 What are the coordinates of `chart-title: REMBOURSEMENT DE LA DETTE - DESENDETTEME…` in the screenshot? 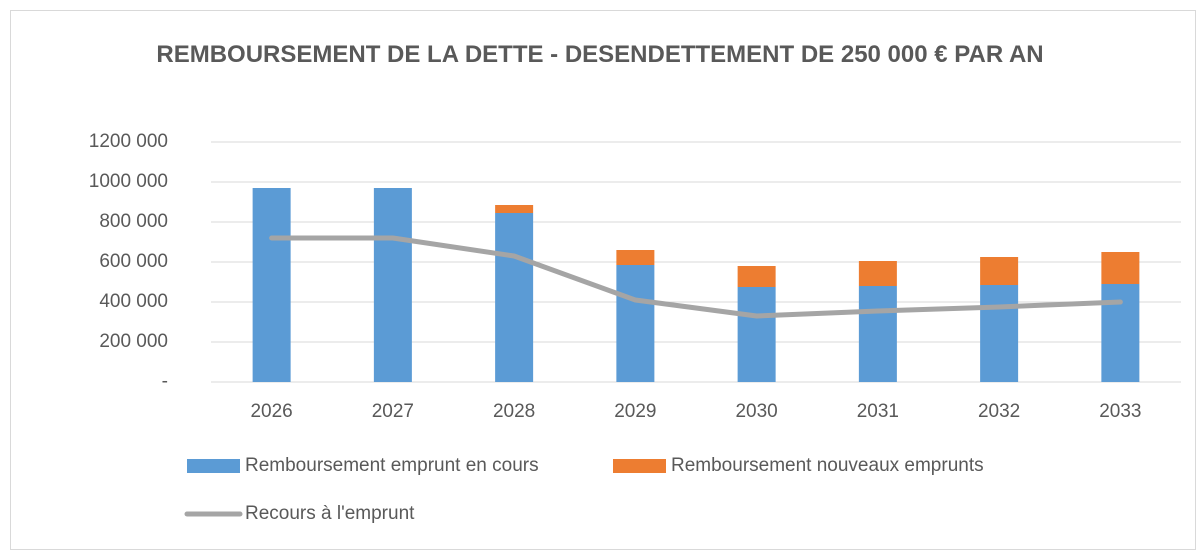 It's located at (600, 54).